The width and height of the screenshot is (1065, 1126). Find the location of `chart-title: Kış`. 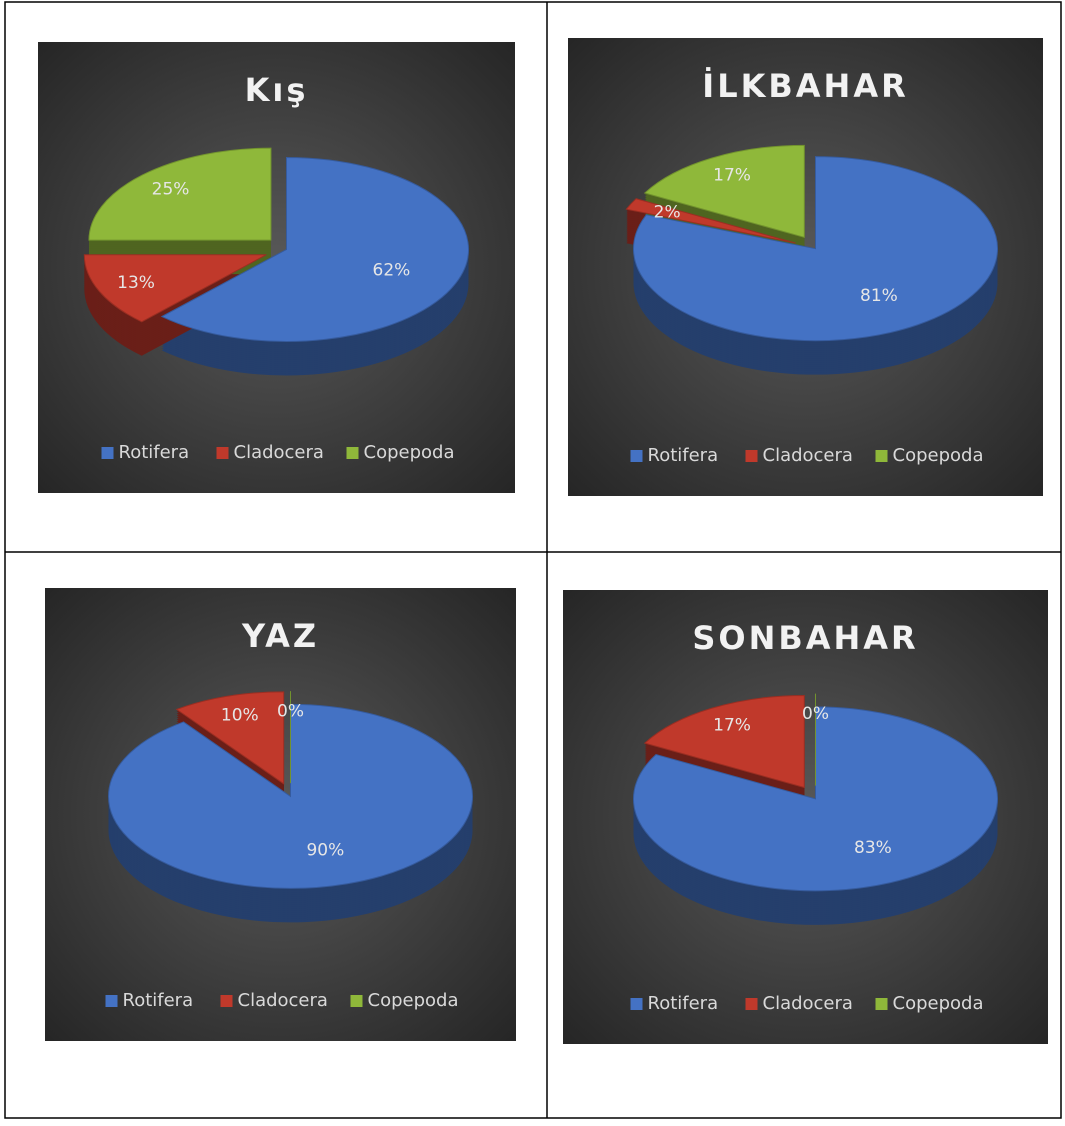

chart-title: Kış is located at coordinates (277, 90).